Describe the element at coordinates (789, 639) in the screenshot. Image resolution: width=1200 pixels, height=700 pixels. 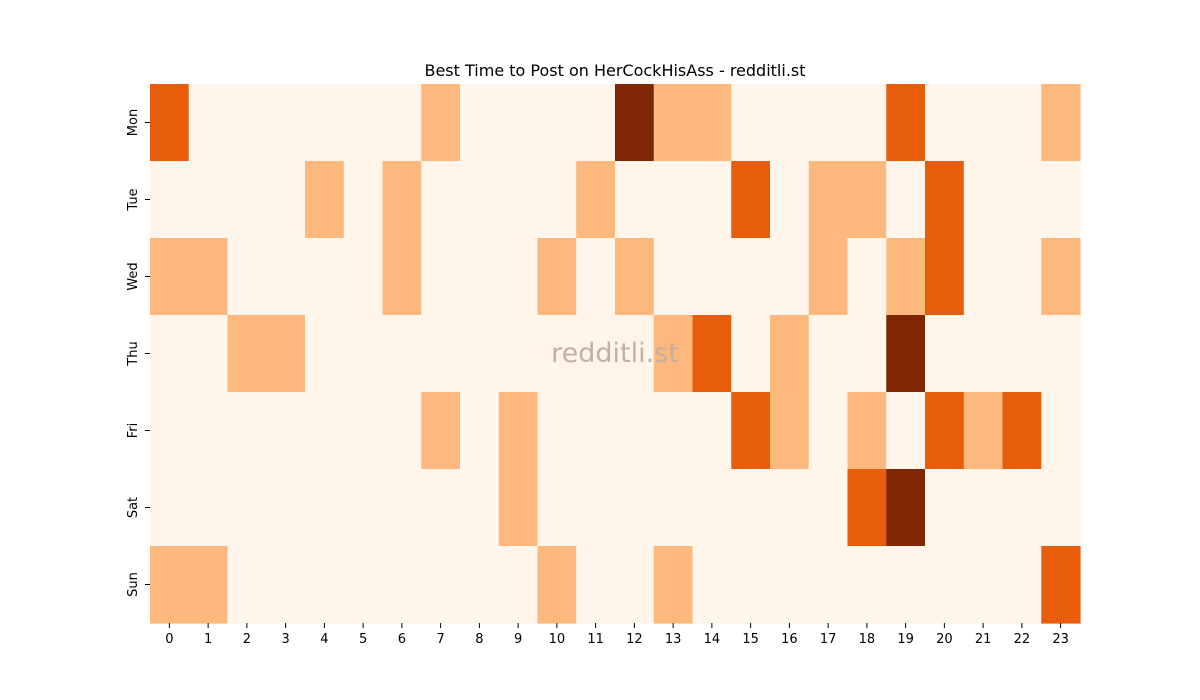
I see `x-tick-label: 16` at that location.